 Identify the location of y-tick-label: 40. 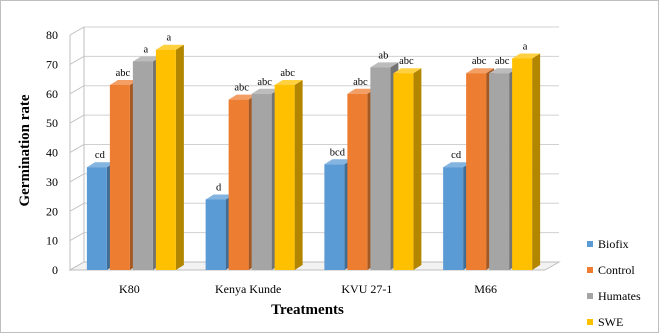
(52, 153).